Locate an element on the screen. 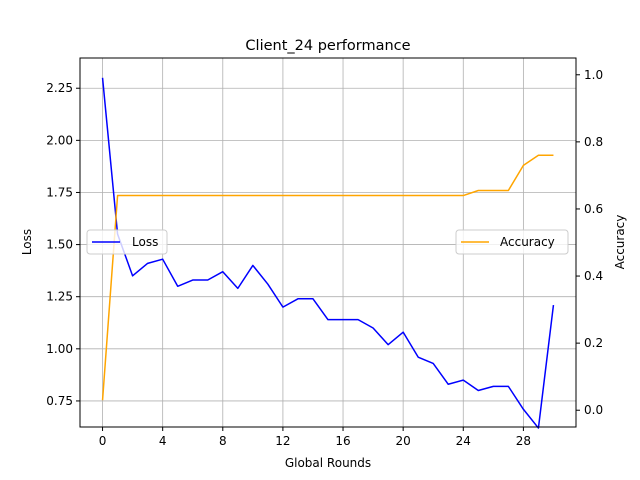 This screenshot has height=480, width=640. legend-accuracy: Accuracy is located at coordinates (512, 242).